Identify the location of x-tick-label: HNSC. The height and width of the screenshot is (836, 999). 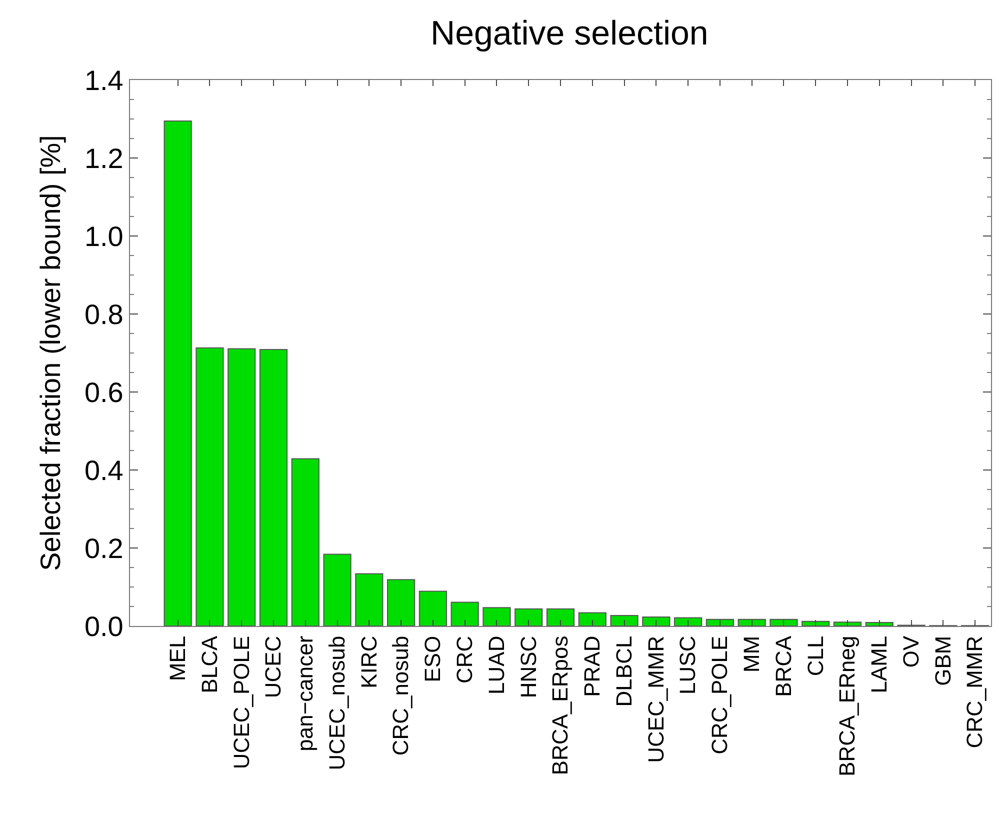
(528, 667).